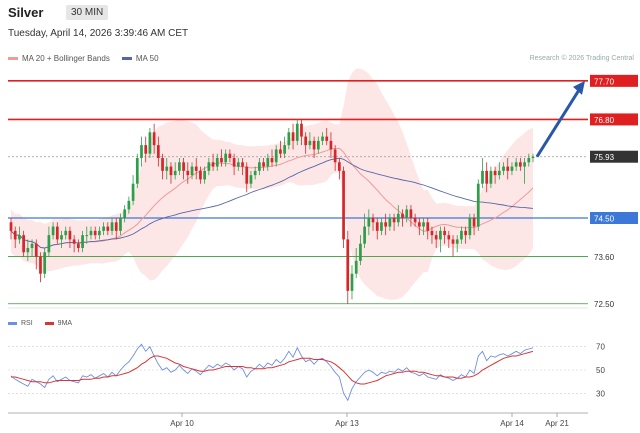  What do you see at coordinates (13, 58) in the screenshot?
I see `legend-swatch-ma20` at bounding box center [13, 58].